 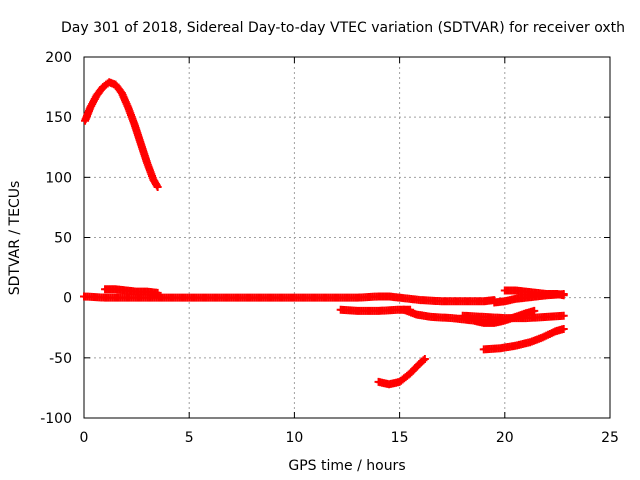 What do you see at coordinates (15, 238) in the screenshot?
I see `y-axis-label: SDTVAR / TECUs` at bounding box center [15, 238].